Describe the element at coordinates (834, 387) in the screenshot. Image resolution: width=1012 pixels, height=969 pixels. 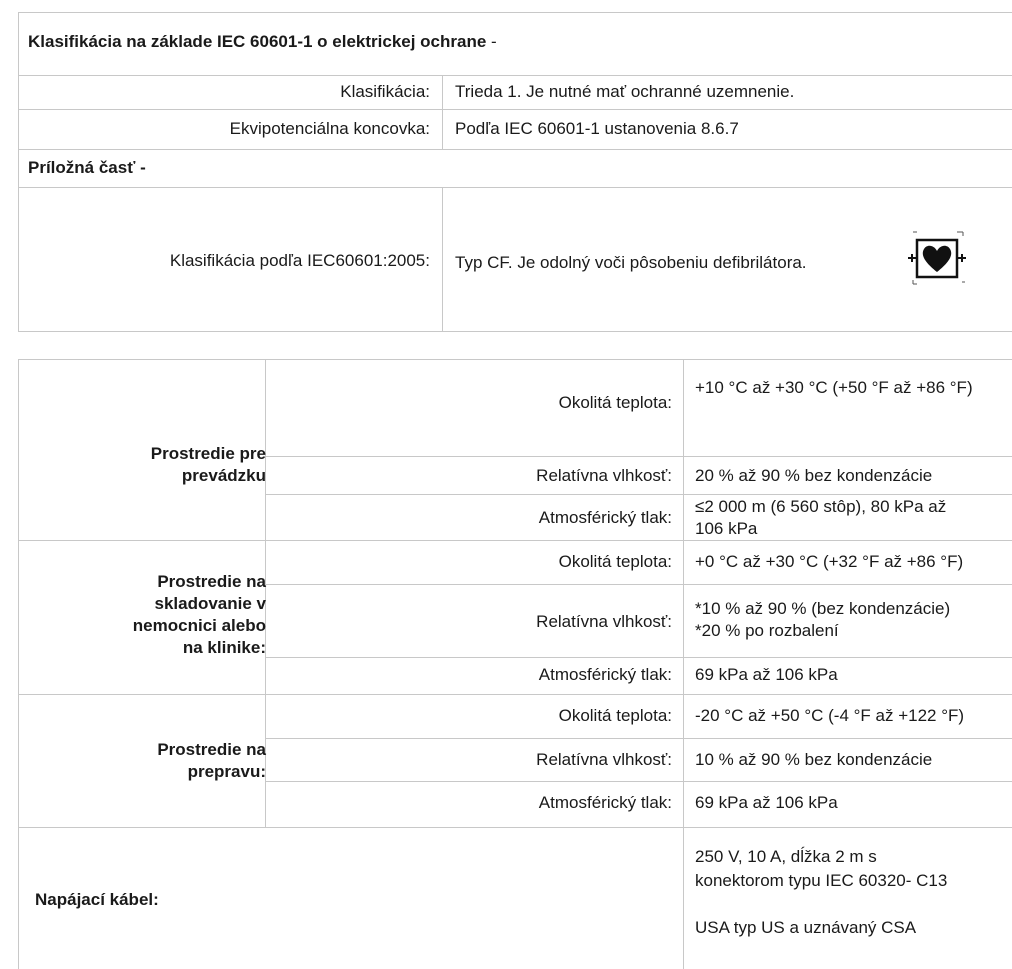
I see `operating-temperature-value: +10 °C až +30 °C (+50 °F až +86 °F)` at that location.